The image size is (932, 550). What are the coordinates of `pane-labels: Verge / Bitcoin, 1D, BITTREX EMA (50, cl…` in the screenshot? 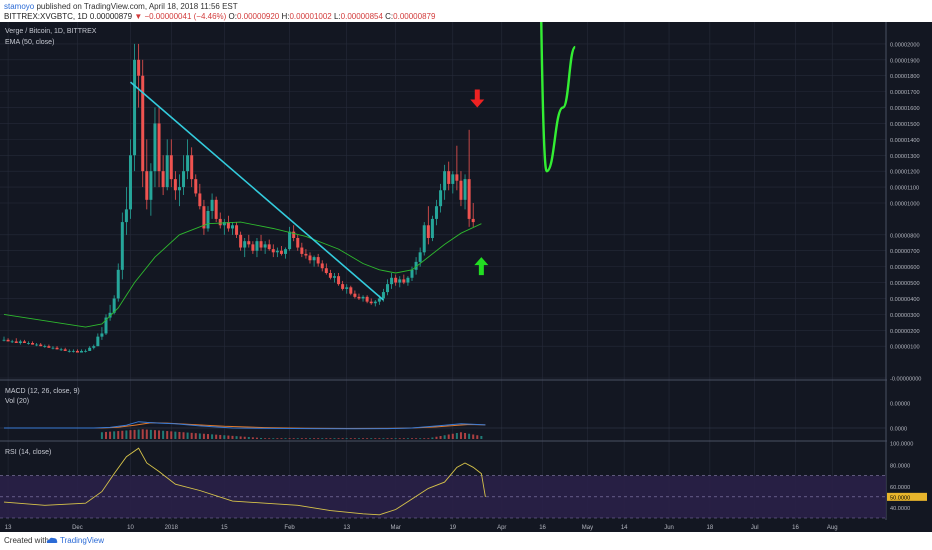 It's located at (51, 242).